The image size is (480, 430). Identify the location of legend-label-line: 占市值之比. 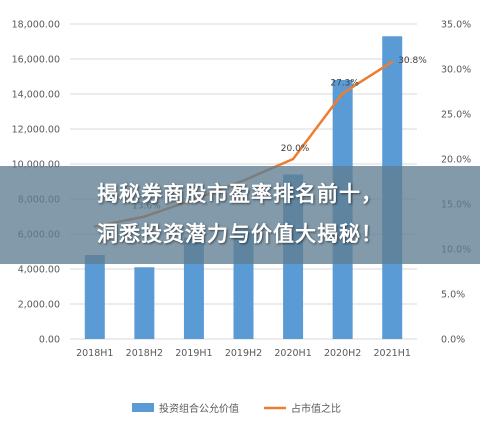
(316, 408).